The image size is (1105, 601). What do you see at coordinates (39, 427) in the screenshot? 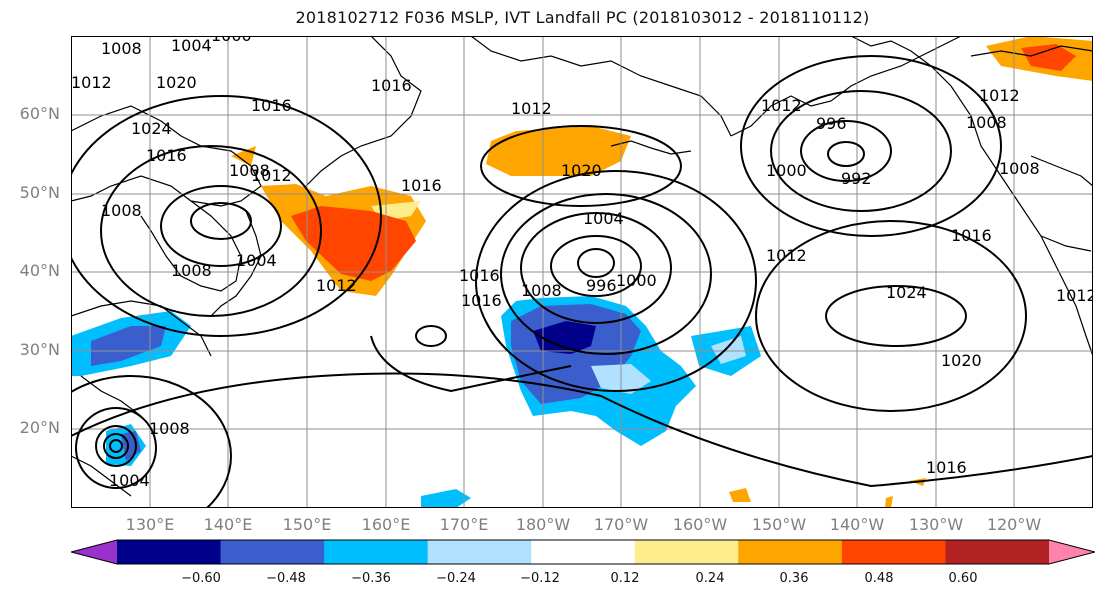
I see `lat-label: 20°N` at bounding box center [39, 427].